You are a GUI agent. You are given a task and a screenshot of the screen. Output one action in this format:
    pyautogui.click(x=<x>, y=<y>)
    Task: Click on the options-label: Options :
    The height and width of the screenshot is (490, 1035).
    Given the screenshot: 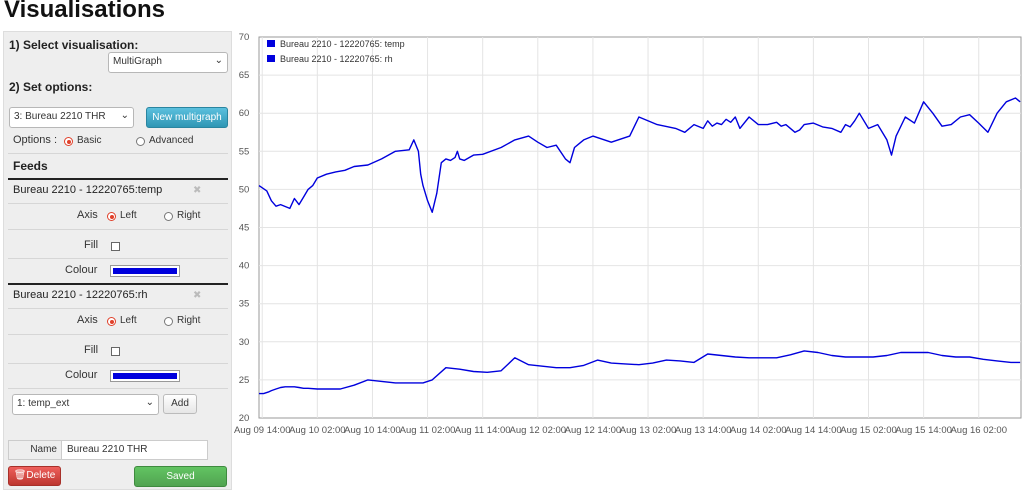 What is the action you would take?
    pyautogui.click(x=35, y=140)
    